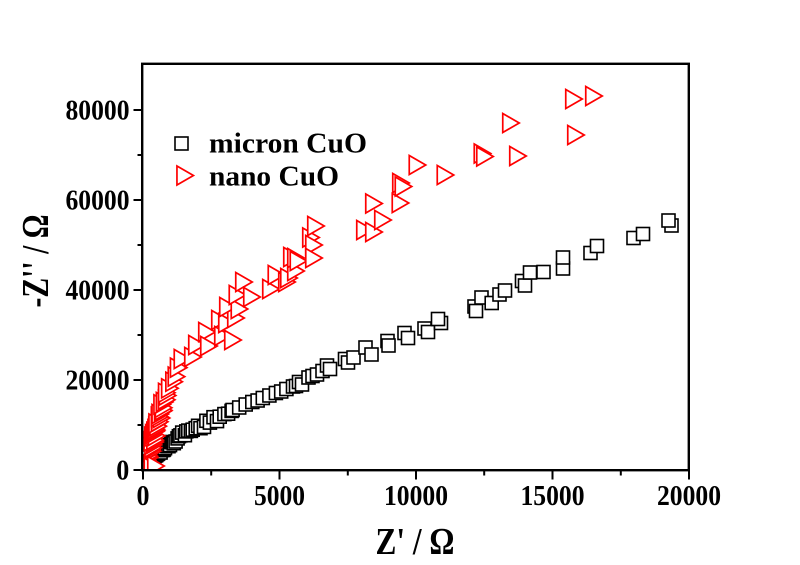 This screenshot has width=800, height=565. Describe the element at coordinates (98, 201) in the screenshot. I see `svg-text: 60000` at that location.